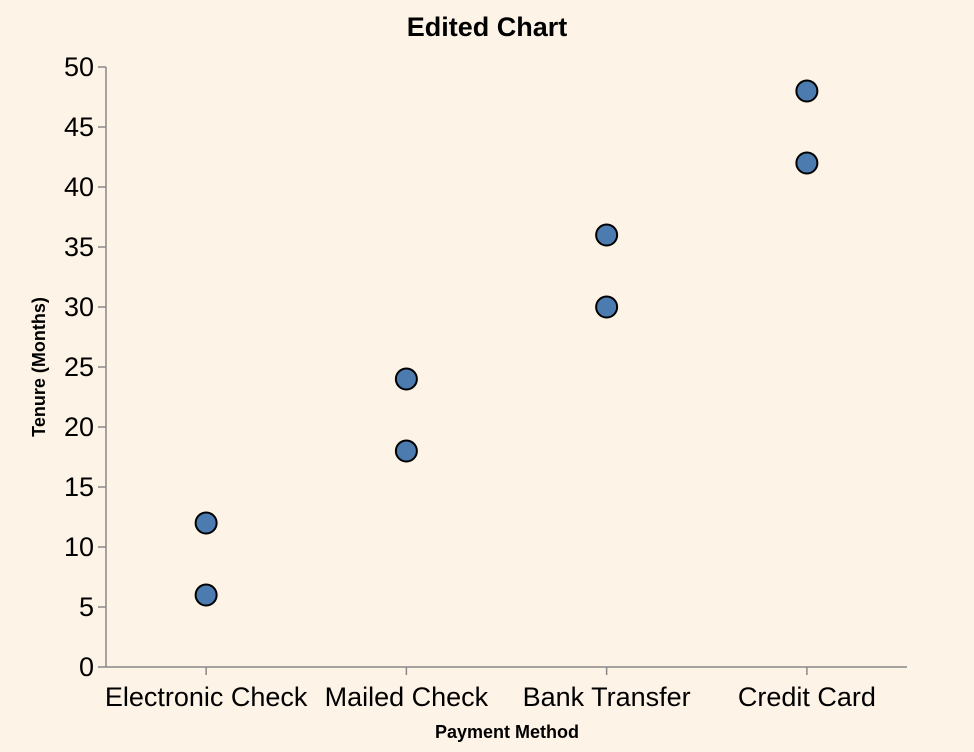 The width and height of the screenshot is (974, 752). What do you see at coordinates (79, 127) in the screenshot?
I see `y-tick-label: 45` at bounding box center [79, 127].